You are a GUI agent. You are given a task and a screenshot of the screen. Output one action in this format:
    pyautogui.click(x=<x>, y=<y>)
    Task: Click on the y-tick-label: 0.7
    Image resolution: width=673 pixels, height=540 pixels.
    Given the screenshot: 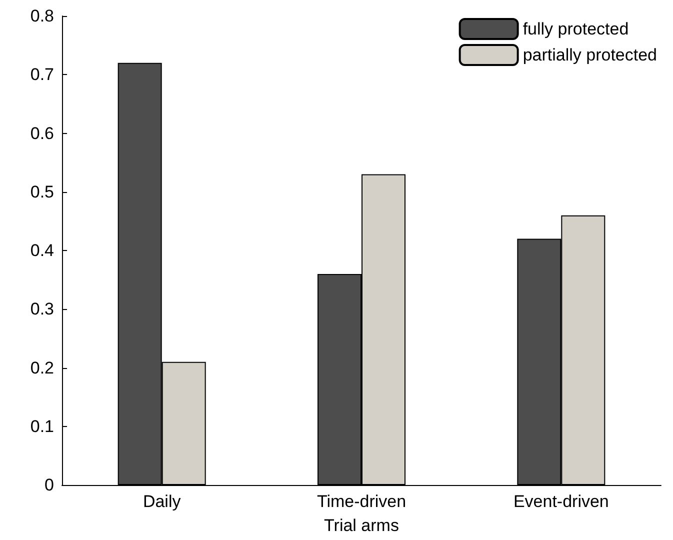 What is the action you would take?
    pyautogui.click(x=42, y=74)
    